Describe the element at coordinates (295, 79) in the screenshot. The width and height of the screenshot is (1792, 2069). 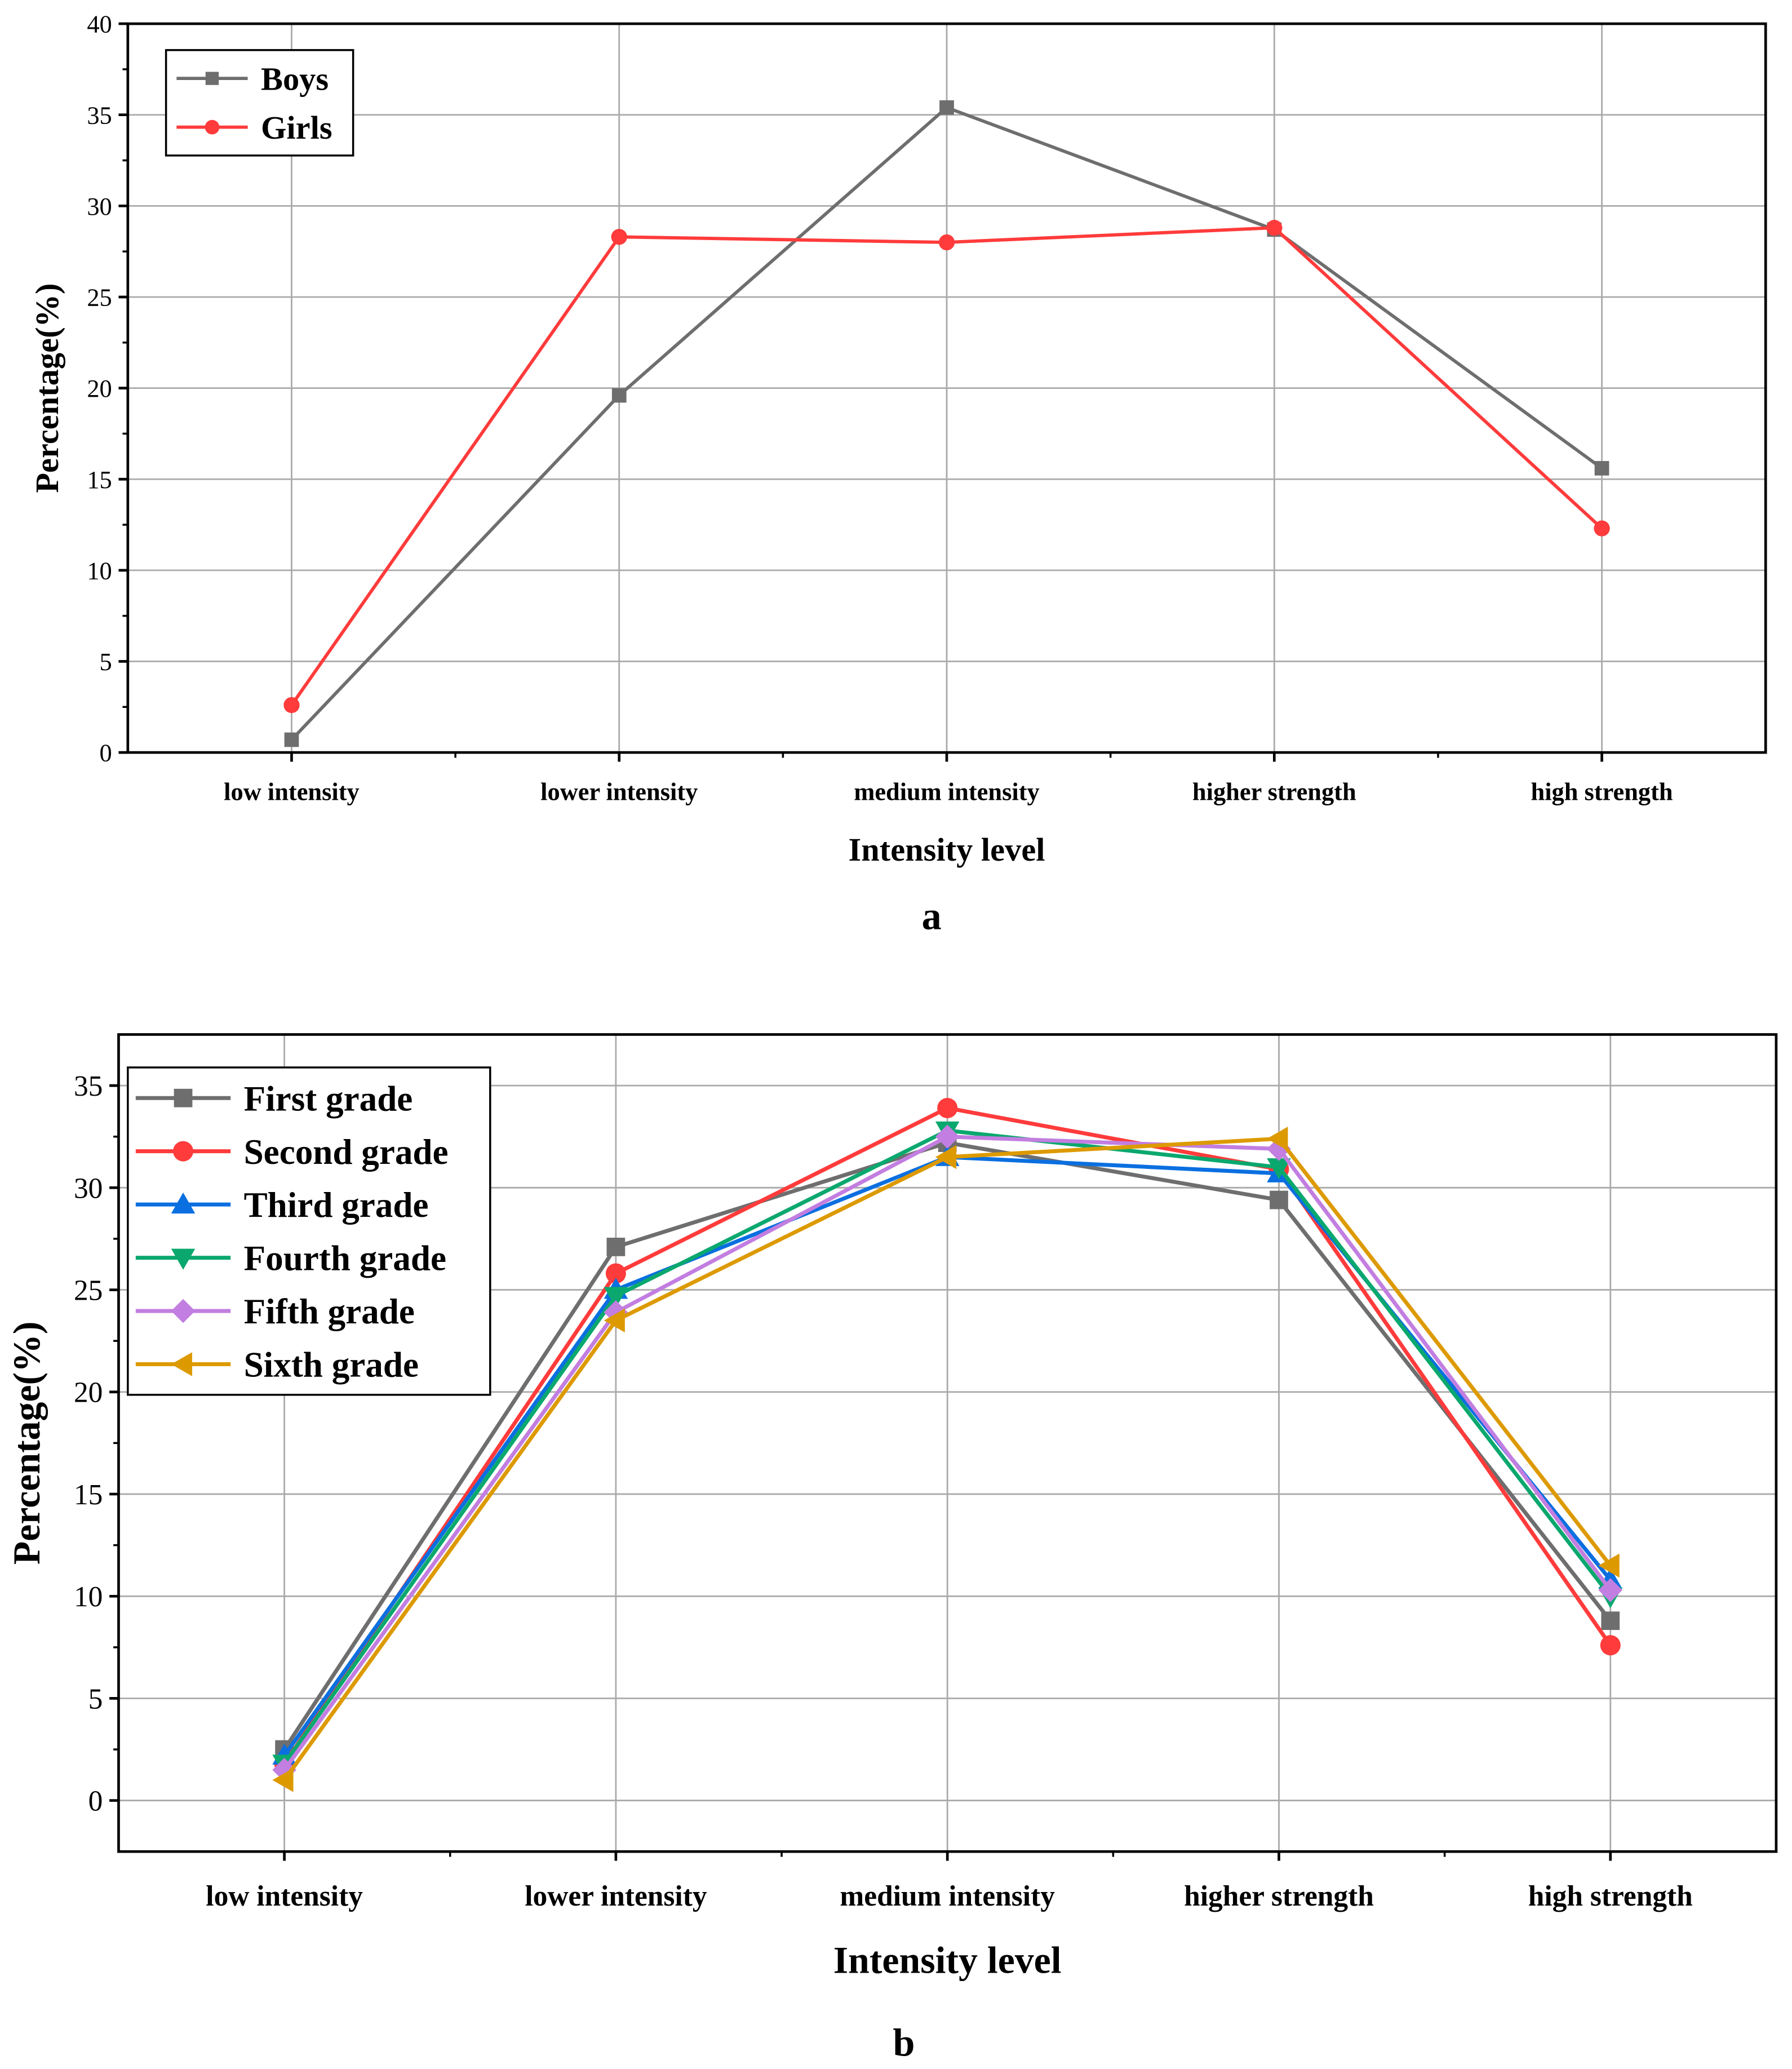
I see `legend-label: Boys` at that location.